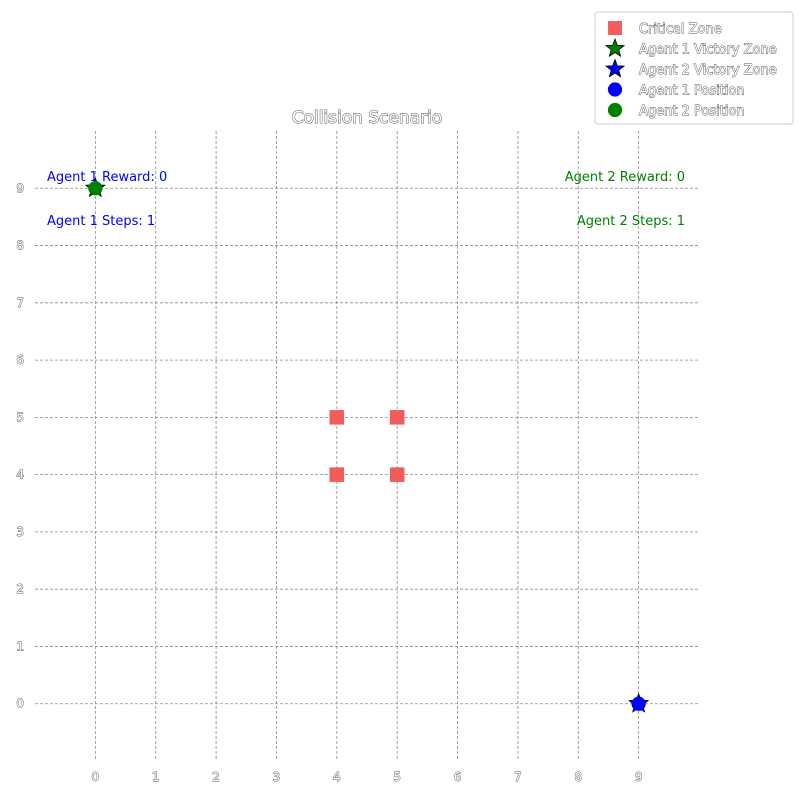  What do you see at coordinates (20, 360) in the screenshot?
I see `y-tick-label: 6` at bounding box center [20, 360].